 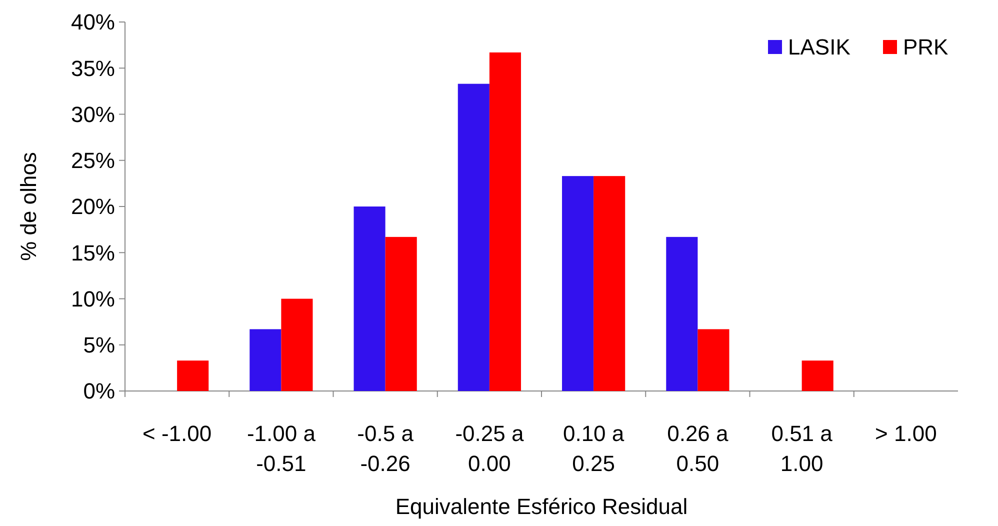 I want to click on x-tick-label: -0.25 a 0.00, so click(x=489, y=448).